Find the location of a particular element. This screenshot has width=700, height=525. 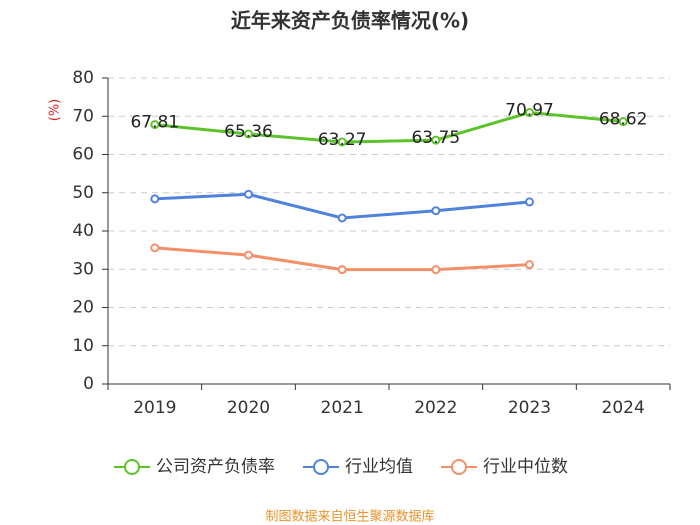

x-tick-label: 2023 is located at coordinates (529, 408).